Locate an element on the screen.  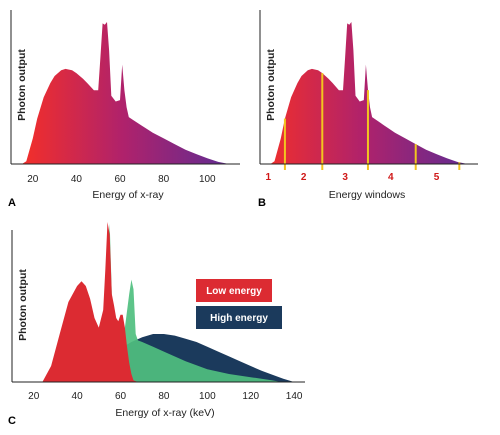
window-label: 2 is located at coordinates (304, 177).